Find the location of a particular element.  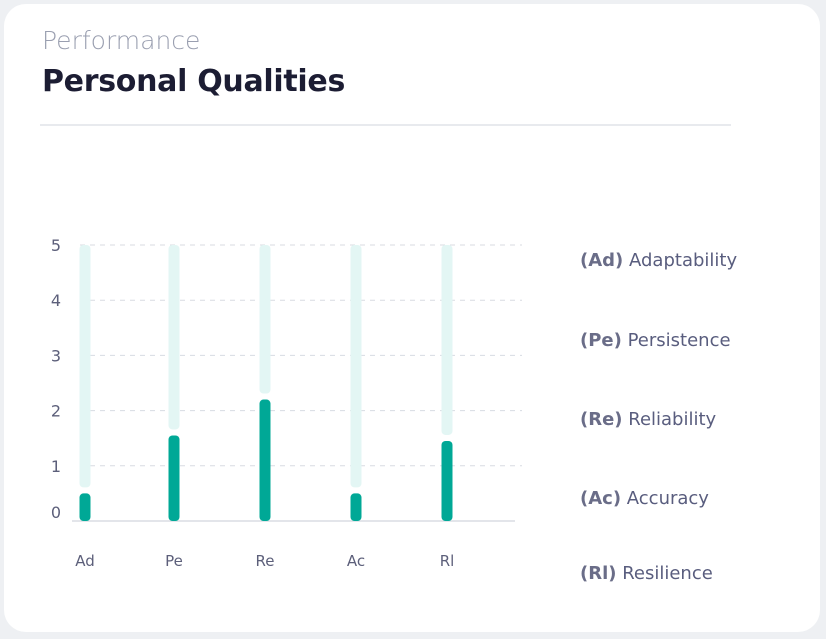

x-tick-label: Pe is located at coordinates (174, 561).